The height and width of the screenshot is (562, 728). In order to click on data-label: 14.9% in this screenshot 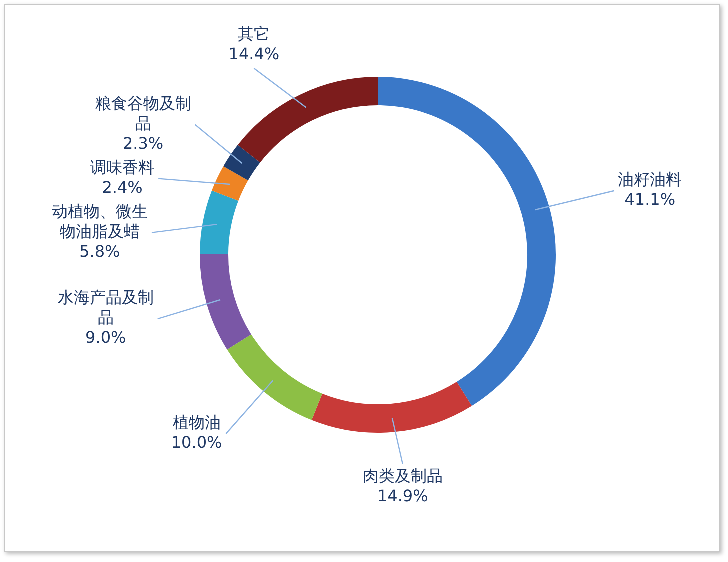, I will do `click(402, 496)`.